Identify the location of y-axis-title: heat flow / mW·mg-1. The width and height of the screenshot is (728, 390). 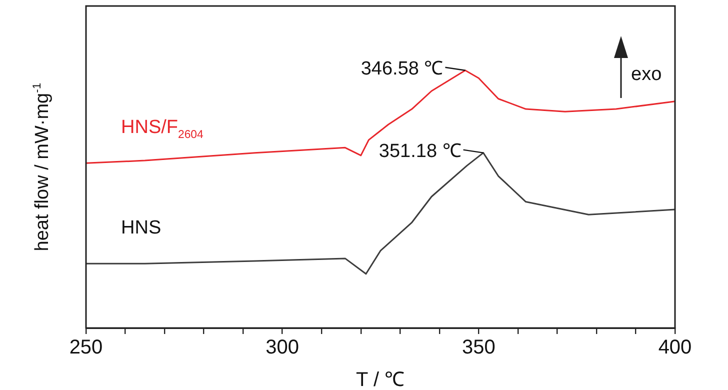
(42, 167).